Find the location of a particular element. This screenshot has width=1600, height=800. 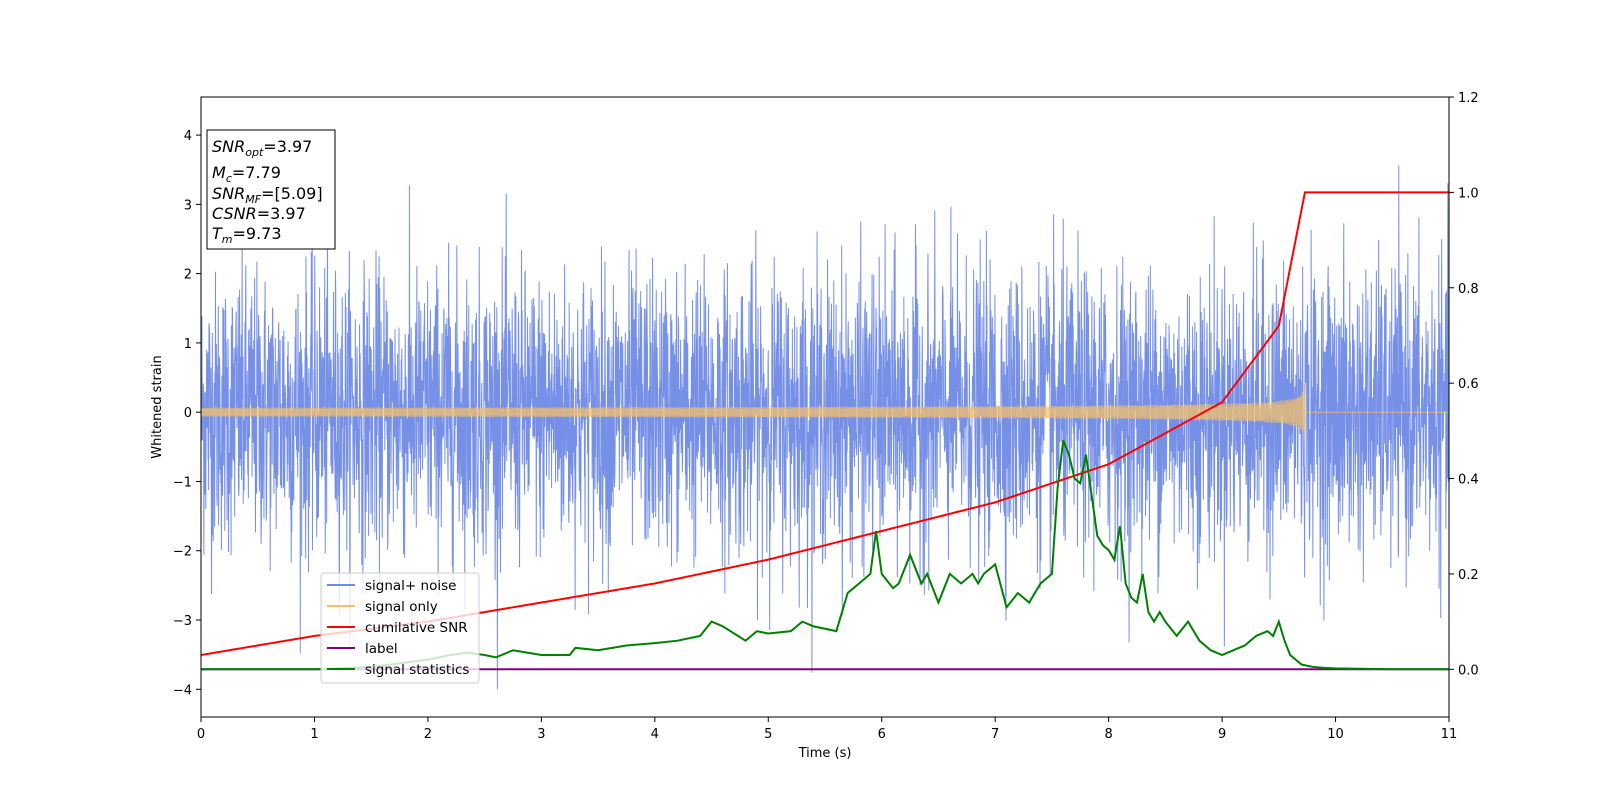

y2-tick-label: 1.0 is located at coordinates (1468, 193).